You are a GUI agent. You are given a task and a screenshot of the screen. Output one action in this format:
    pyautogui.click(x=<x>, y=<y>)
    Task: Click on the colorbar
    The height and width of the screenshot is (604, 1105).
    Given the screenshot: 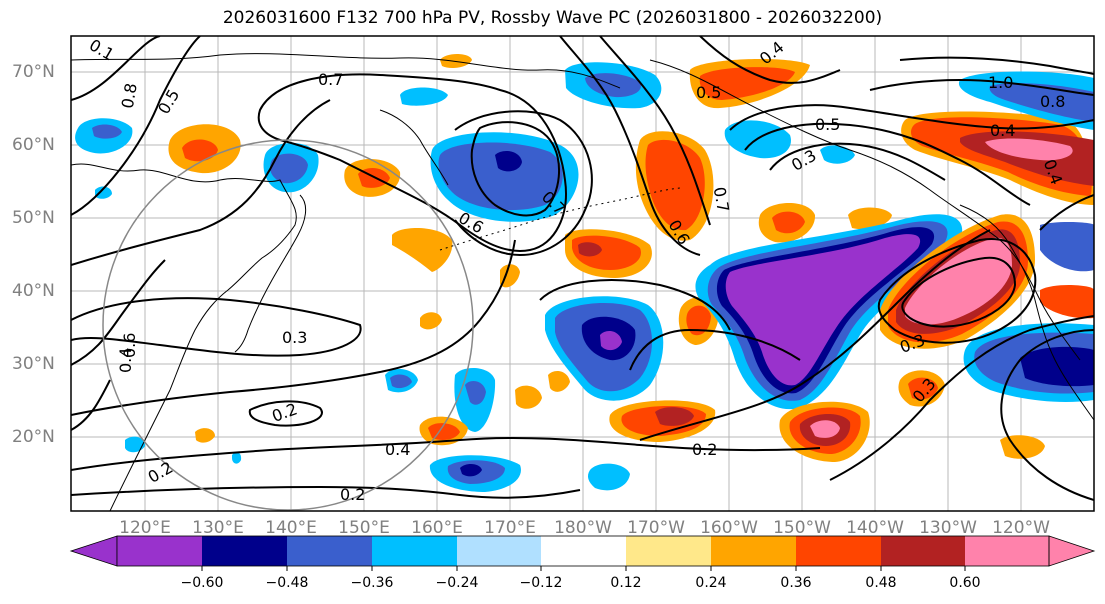 What is the action you would take?
    pyautogui.click(x=582, y=553)
    